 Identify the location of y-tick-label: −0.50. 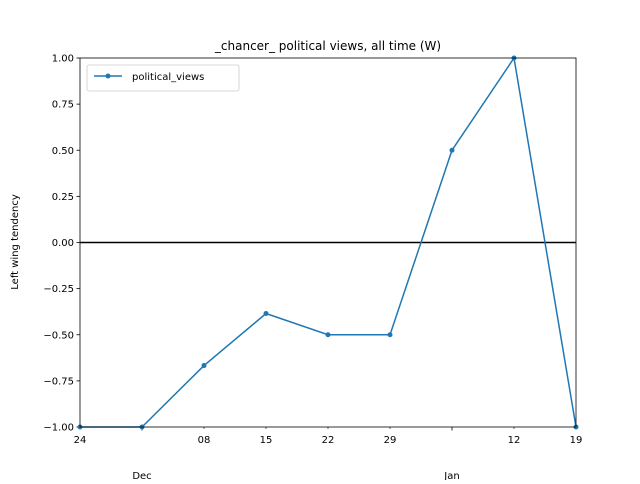
(58, 335).